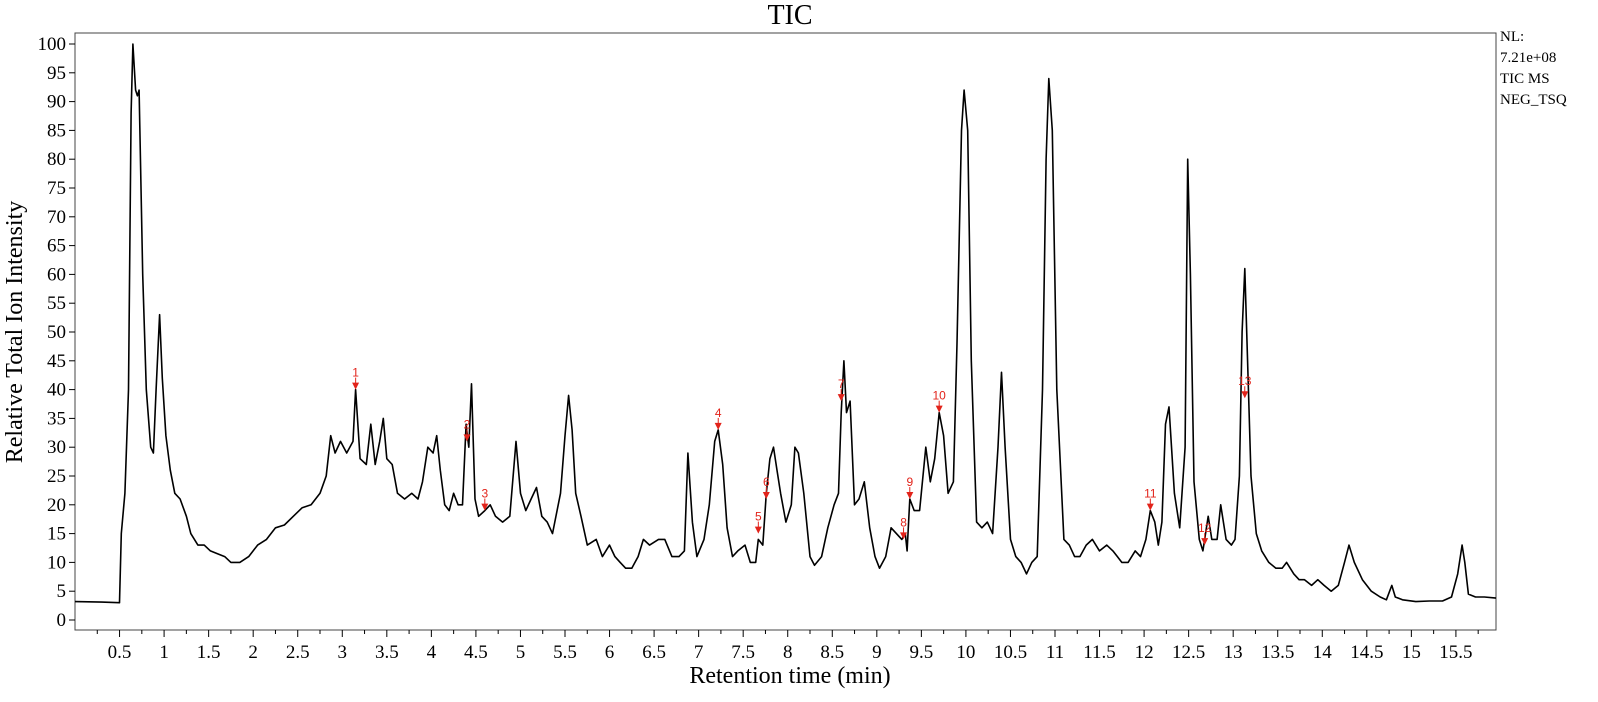  What do you see at coordinates (1411, 652) in the screenshot?
I see `x-tick-label: 15` at bounding box center [1411, 652].